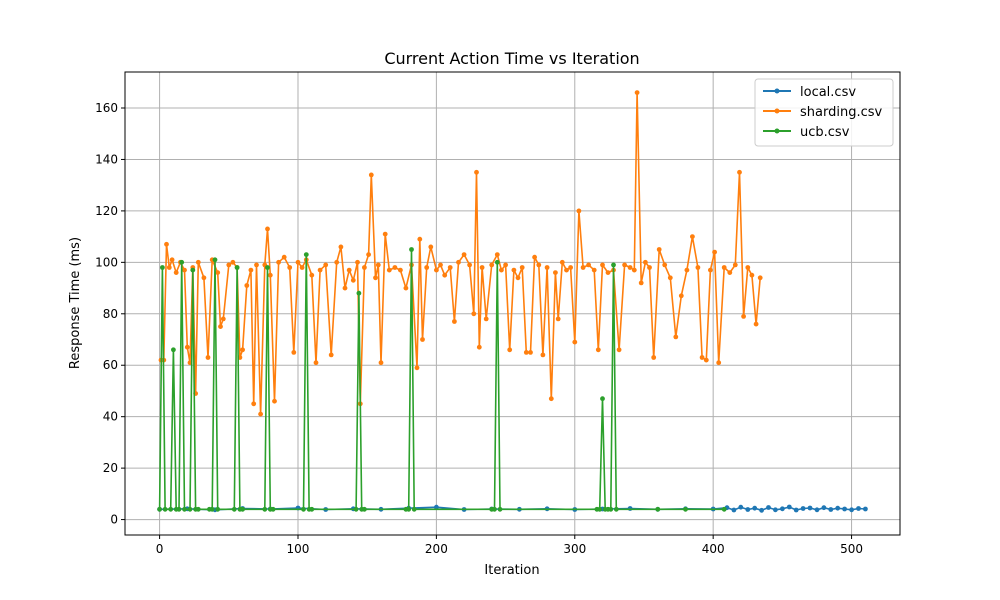 This screenshot has width=1000, height=600. I want to click on x-tick-label: 300, so click(574, 549).